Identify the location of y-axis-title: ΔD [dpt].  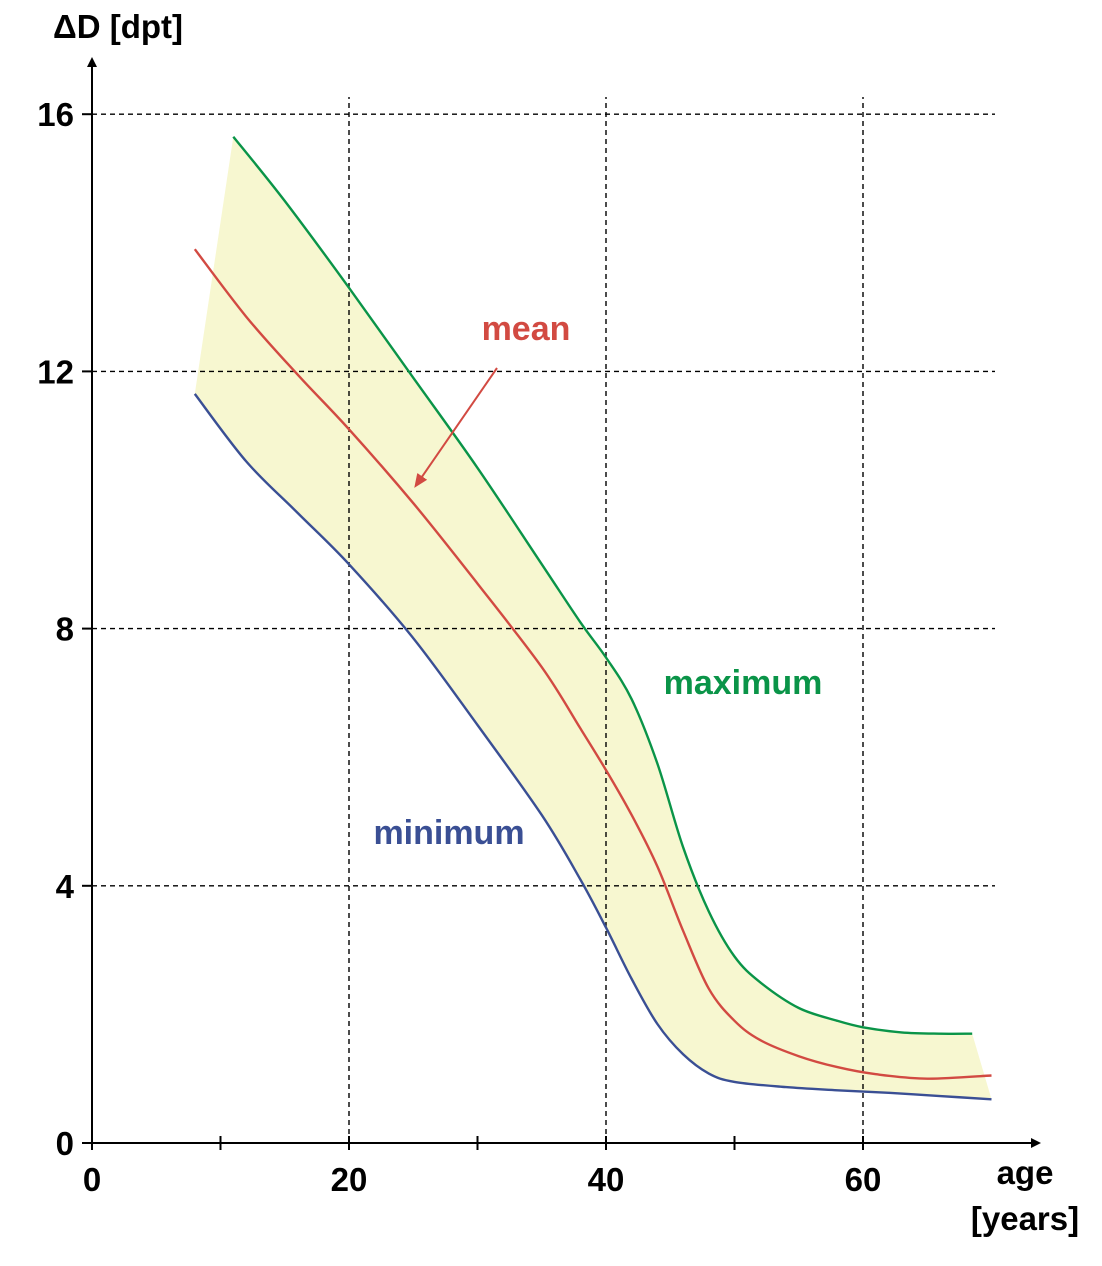
(118, 26).